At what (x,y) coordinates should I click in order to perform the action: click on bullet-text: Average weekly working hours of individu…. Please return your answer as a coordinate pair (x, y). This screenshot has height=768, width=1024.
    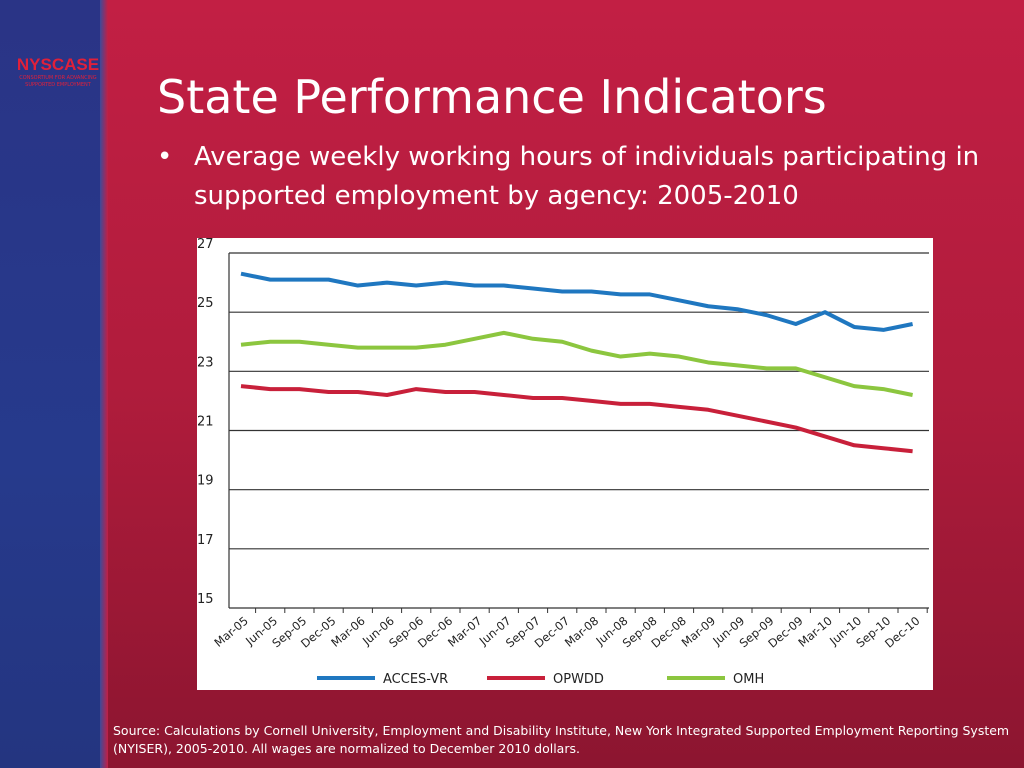
    Looking at the image, I should click on (587, 176).